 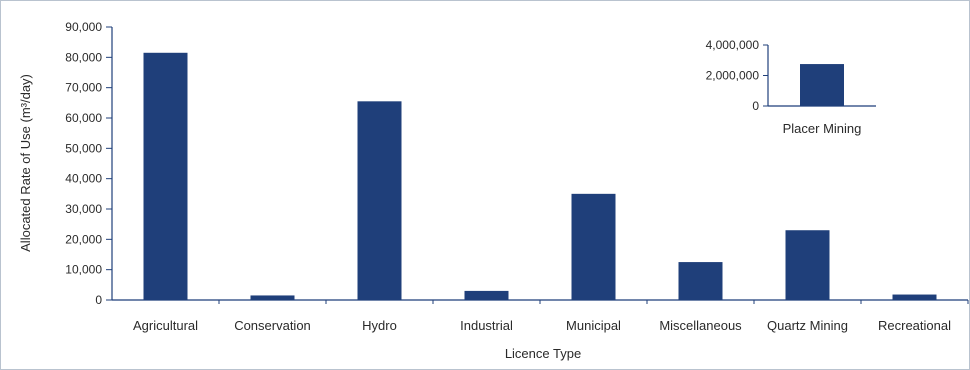 What do you see at coordinates (379, 325) in the screenshot?
I see `x-tick-label: Hydro` at bounding box center [379, 325].